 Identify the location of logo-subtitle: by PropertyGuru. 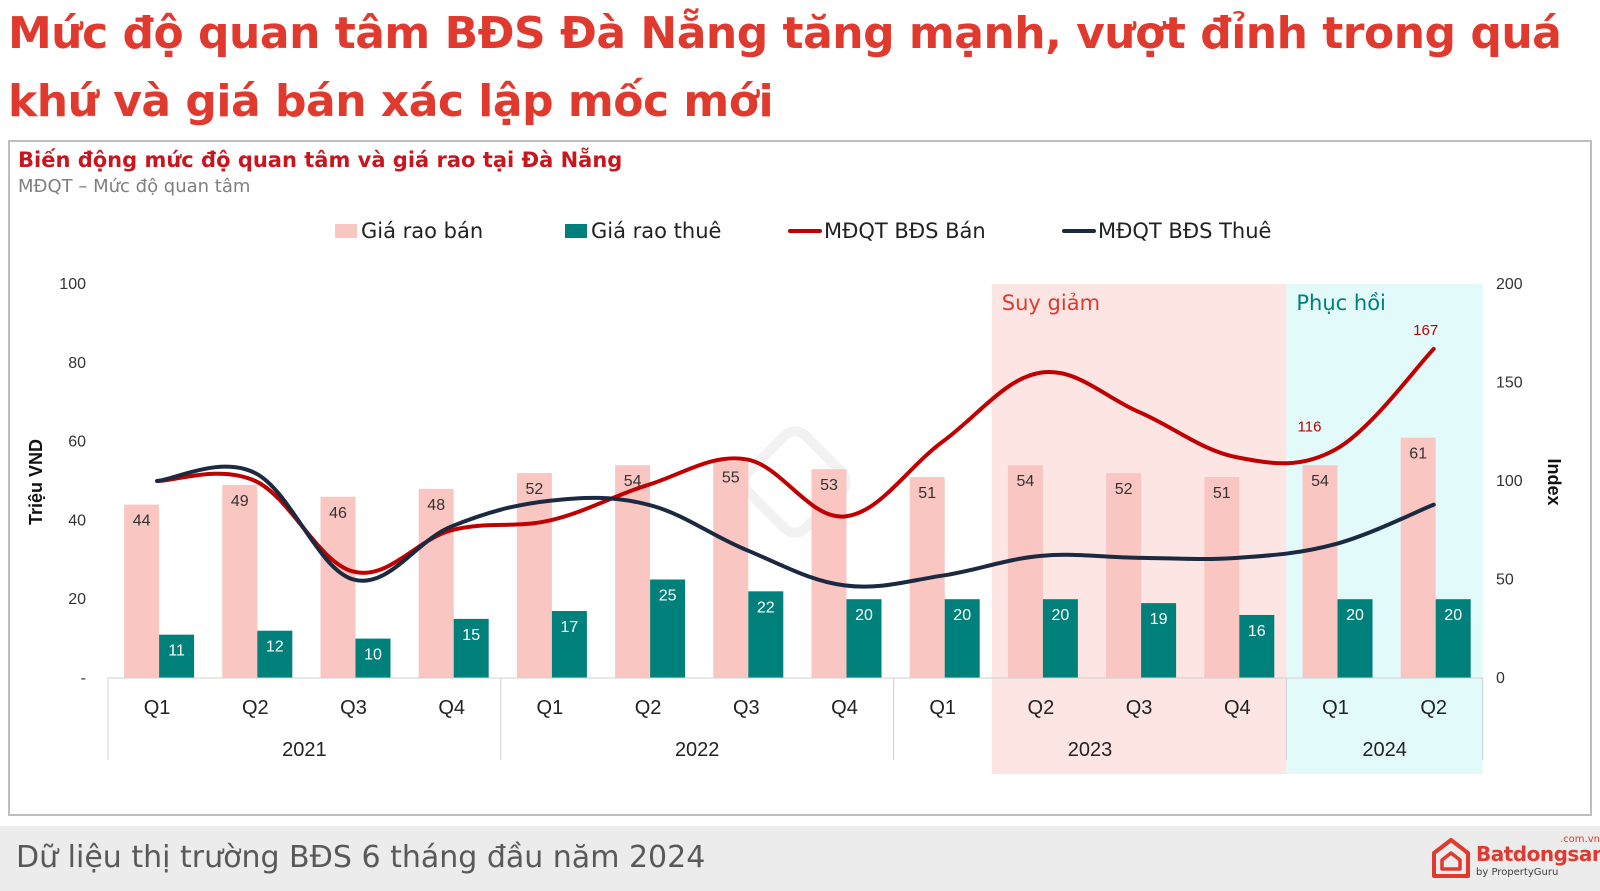
(1517, 872).